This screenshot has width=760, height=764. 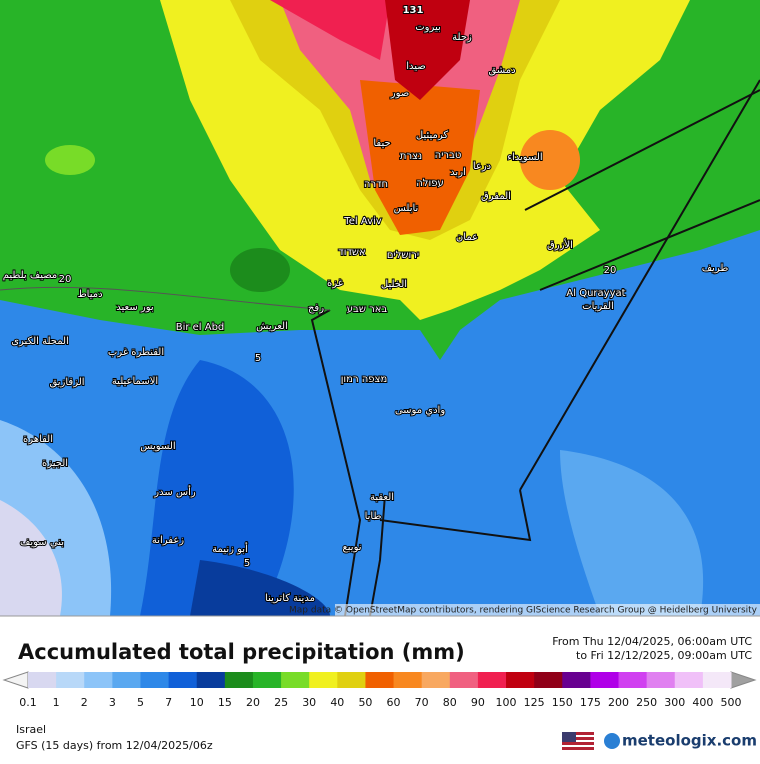 What do you see at coordinates (652, 641) in the screenshot?
I see `date-from: From Thu 12/04/2025, 06:00am UTC` at bounding box center [652, 641].